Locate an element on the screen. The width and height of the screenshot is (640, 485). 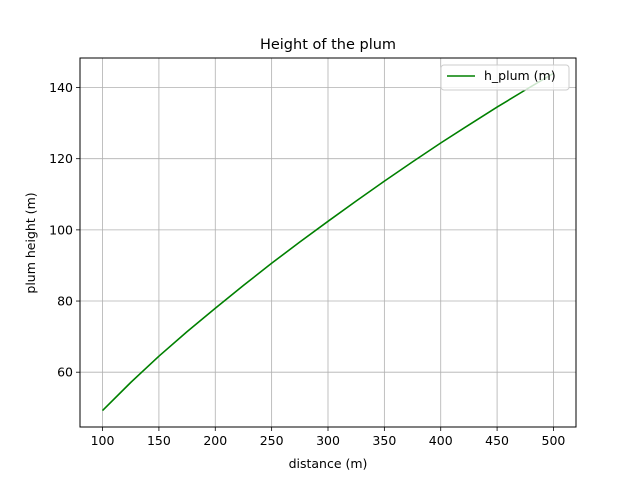
y-tick-label: 120 is located at coordinates (61, 158).